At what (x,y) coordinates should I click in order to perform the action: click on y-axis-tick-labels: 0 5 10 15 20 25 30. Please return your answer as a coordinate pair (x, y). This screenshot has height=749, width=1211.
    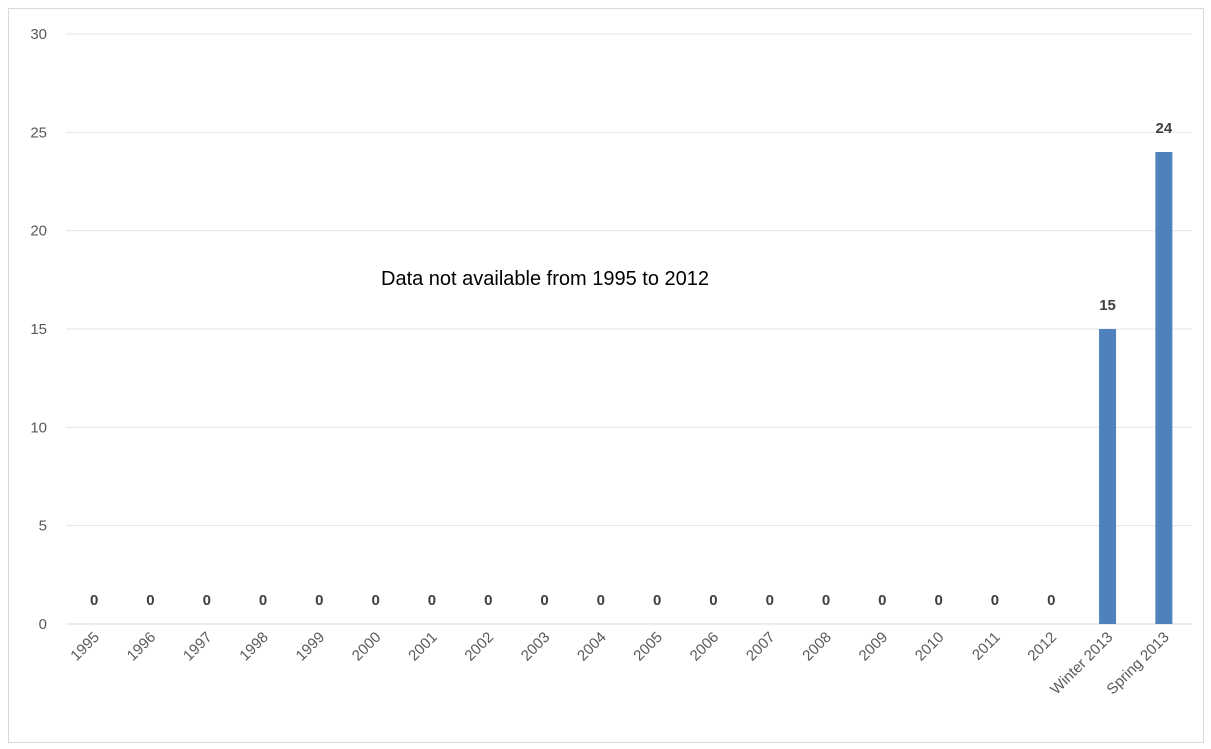
    Looking at the image, I should click on (38, 329).